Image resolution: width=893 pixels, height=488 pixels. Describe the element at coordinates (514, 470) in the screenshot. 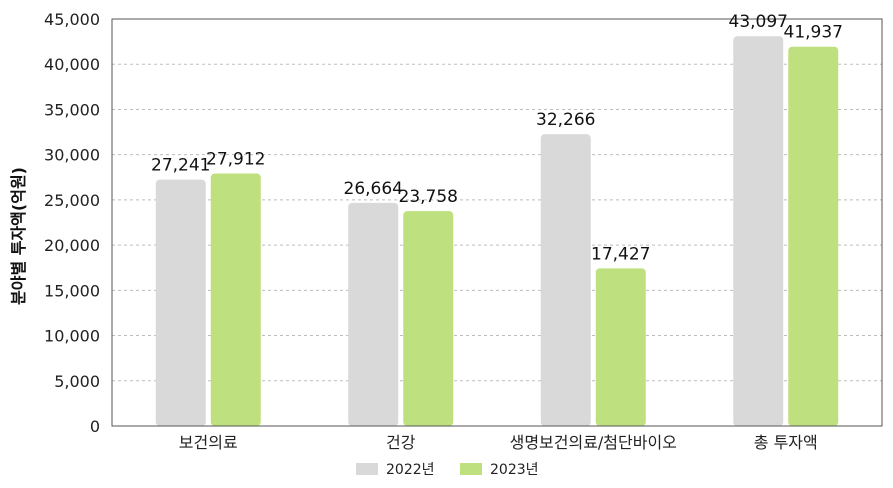

I see `legend-label: 2023년` at that location.